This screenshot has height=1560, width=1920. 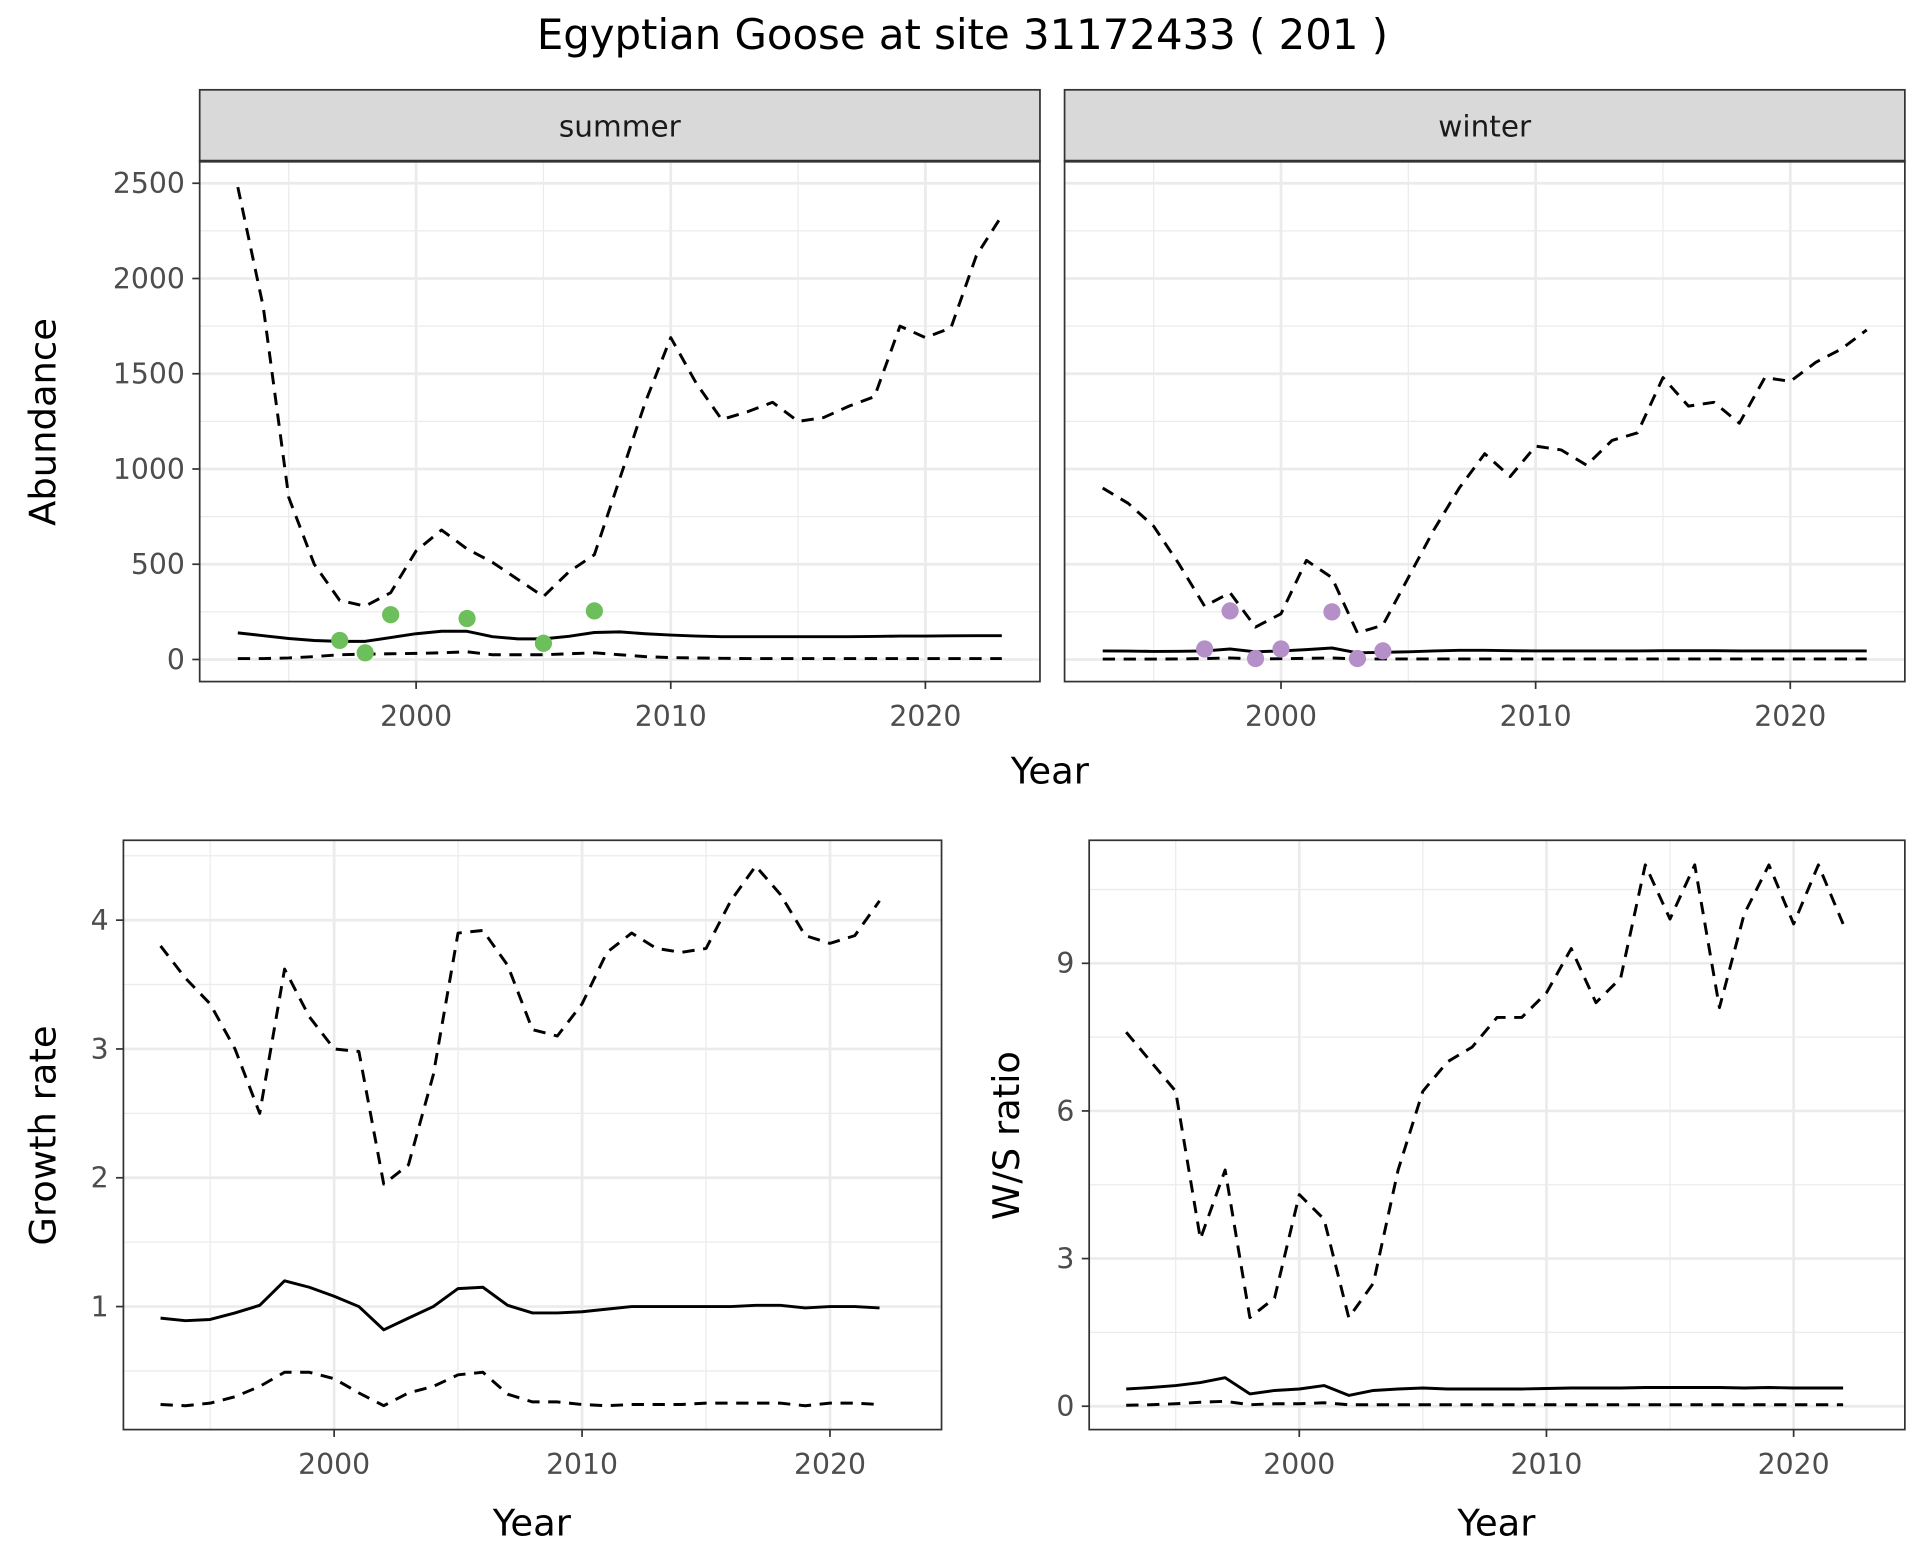 I want to click on x-axis-title-ws: Year, so click(x=1496, y=1522).